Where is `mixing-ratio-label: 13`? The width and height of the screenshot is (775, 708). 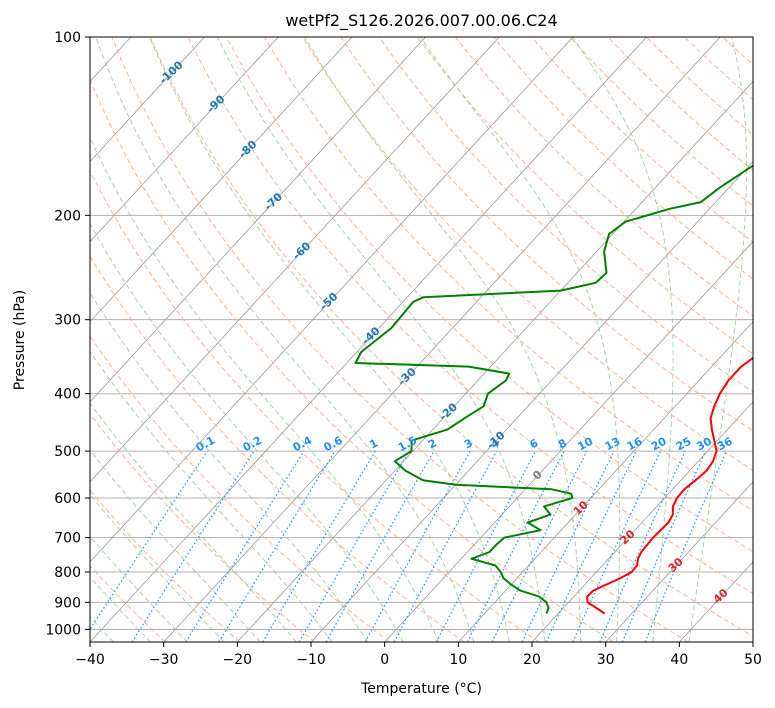
mixing-ratio-label: 13 is located at coordinates (613, 444).